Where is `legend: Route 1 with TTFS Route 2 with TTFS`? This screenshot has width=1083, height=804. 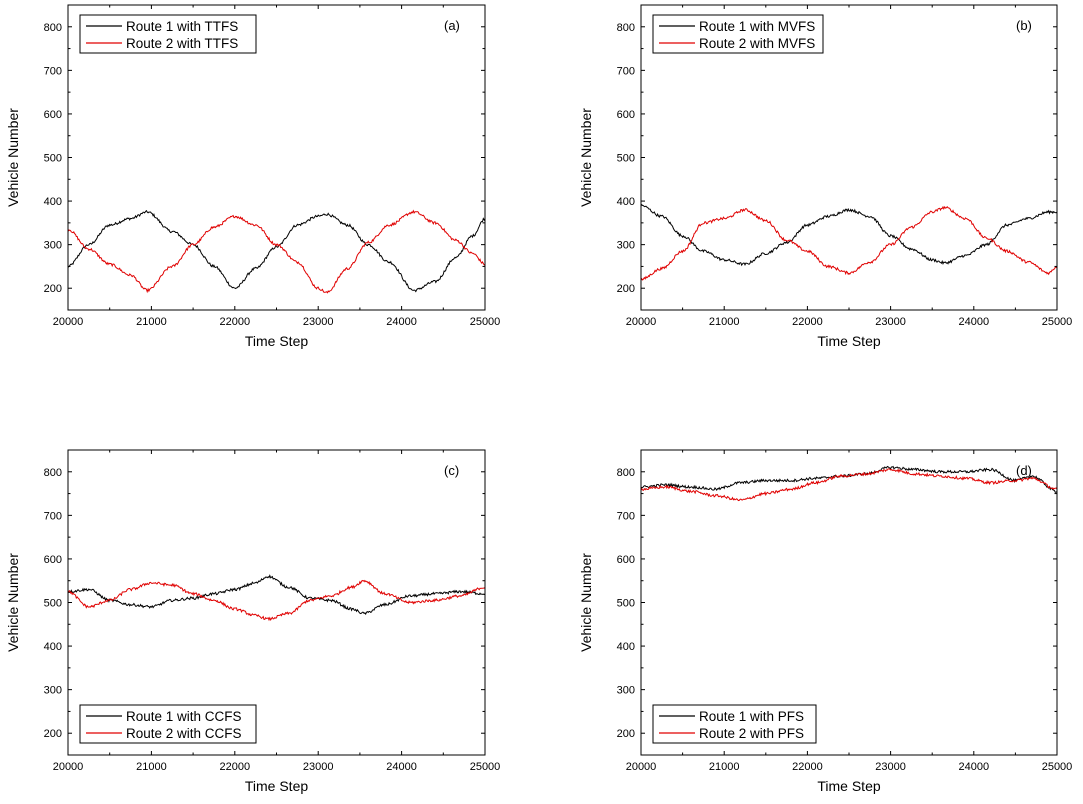
legend: Route 1 with TTFS Route 2 with TTFS is located at coordinates (168, 34).